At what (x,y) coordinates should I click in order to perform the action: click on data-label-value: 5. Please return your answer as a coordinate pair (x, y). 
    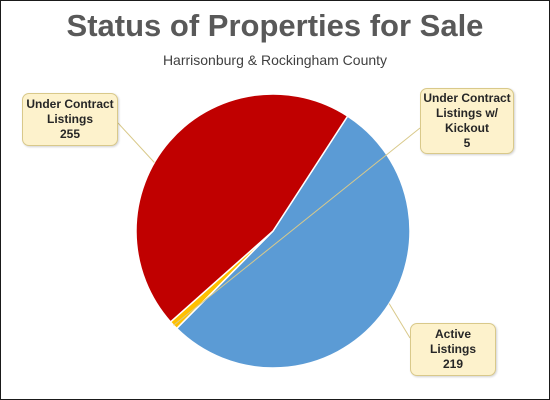
    Looking at the image, I should click on (467, 143).